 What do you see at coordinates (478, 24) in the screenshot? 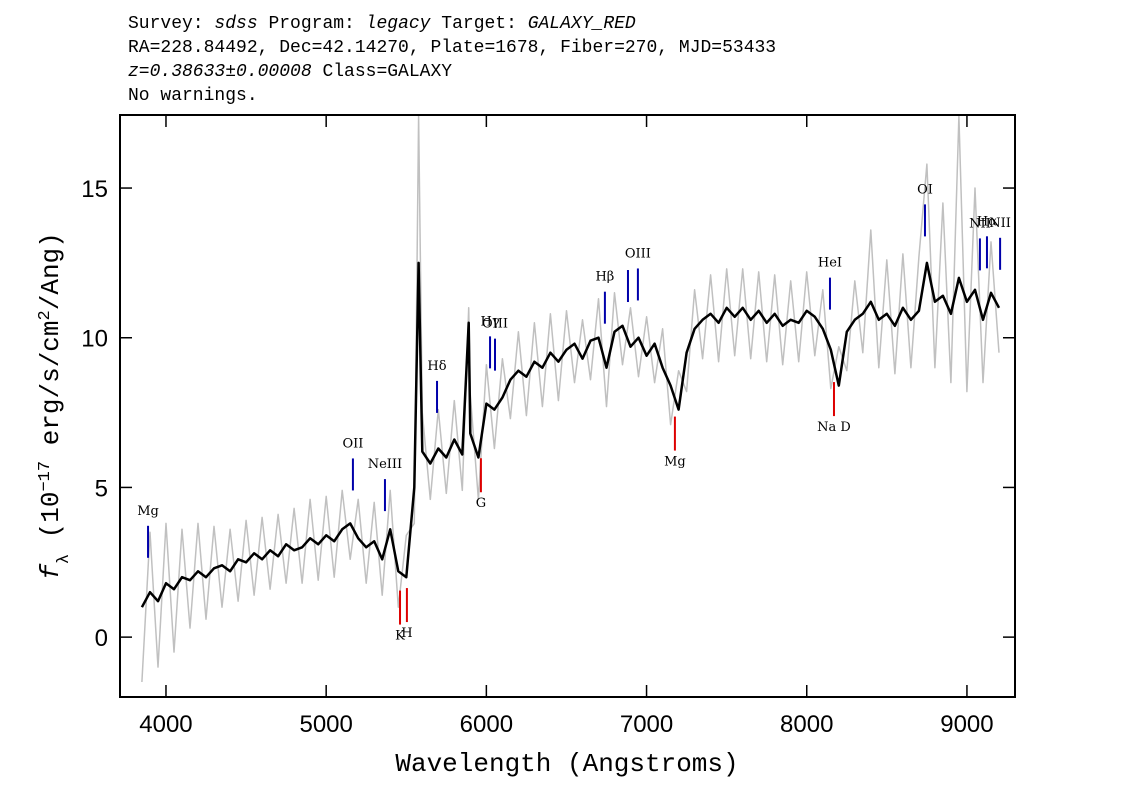
I see `header-segment: Target:` at bounding box center [478, 24].